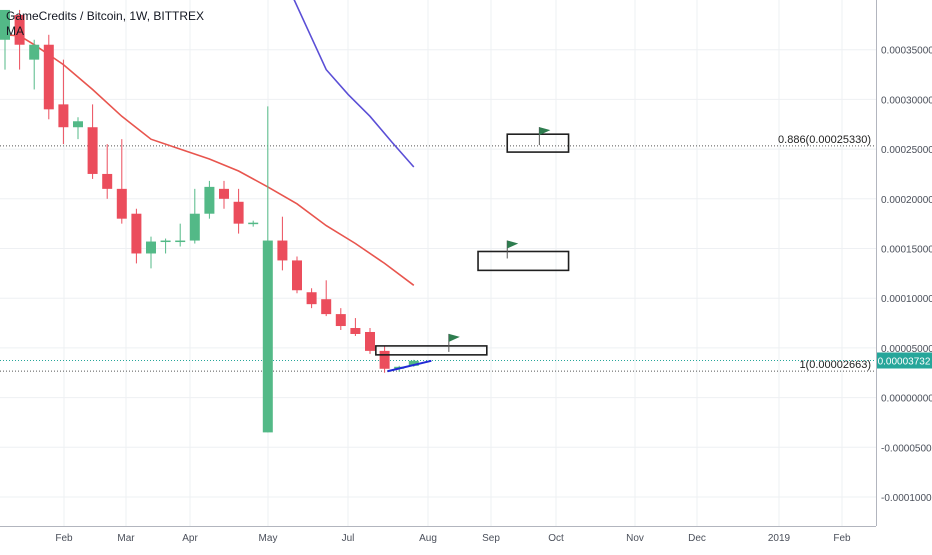  I want to click on x-tick-label: Jul, so click(348, 538).